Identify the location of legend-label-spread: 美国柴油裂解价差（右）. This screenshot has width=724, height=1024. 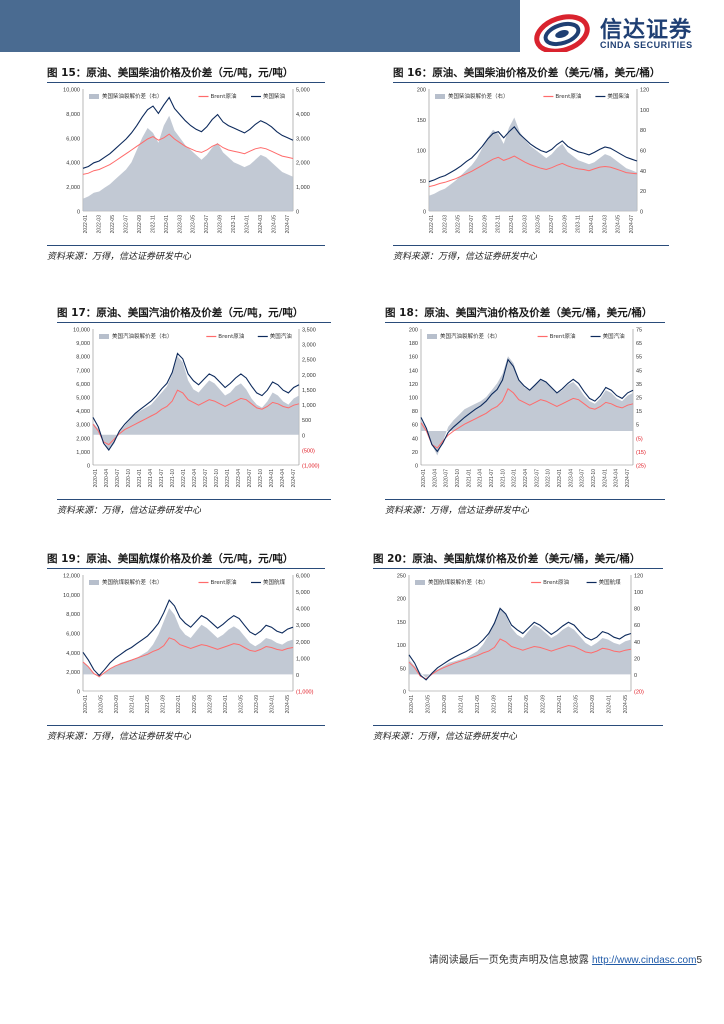
(478, 96).